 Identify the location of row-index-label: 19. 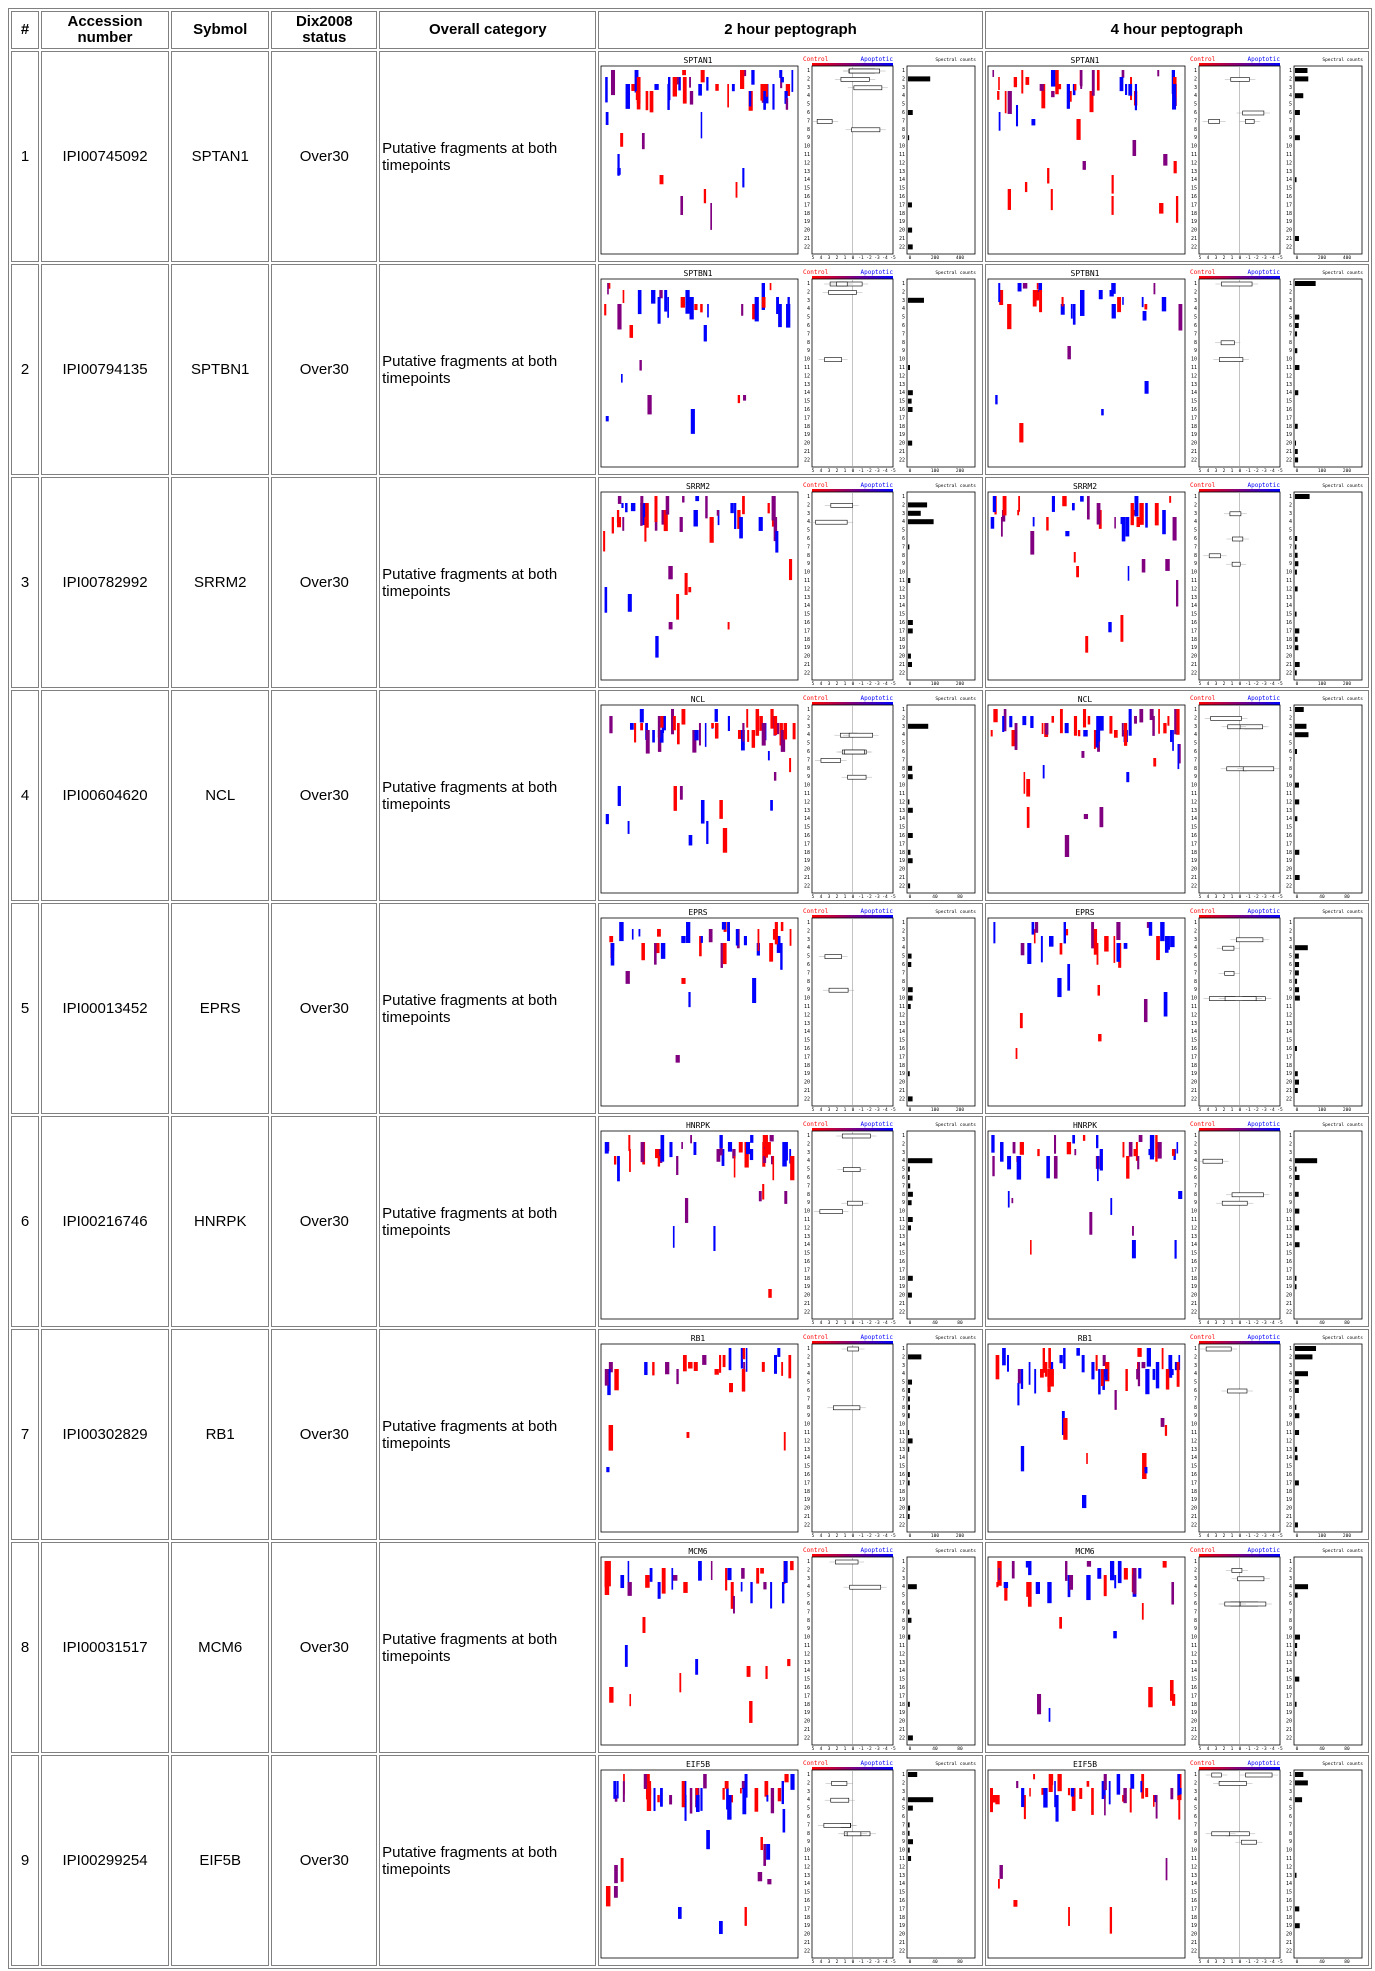
(902, 222).